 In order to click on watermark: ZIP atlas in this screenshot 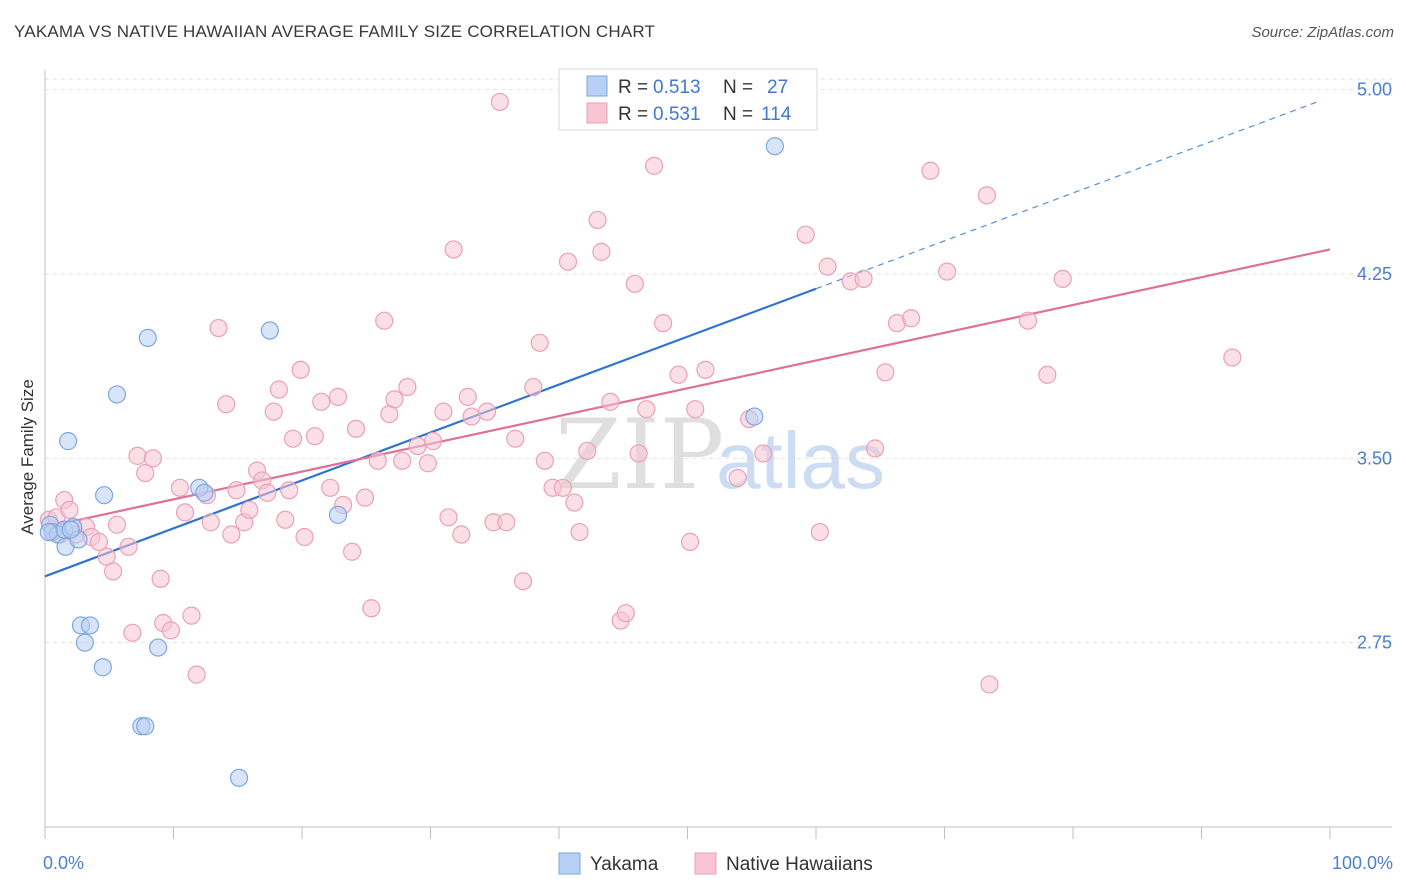, I will do `click(720, 455)`.